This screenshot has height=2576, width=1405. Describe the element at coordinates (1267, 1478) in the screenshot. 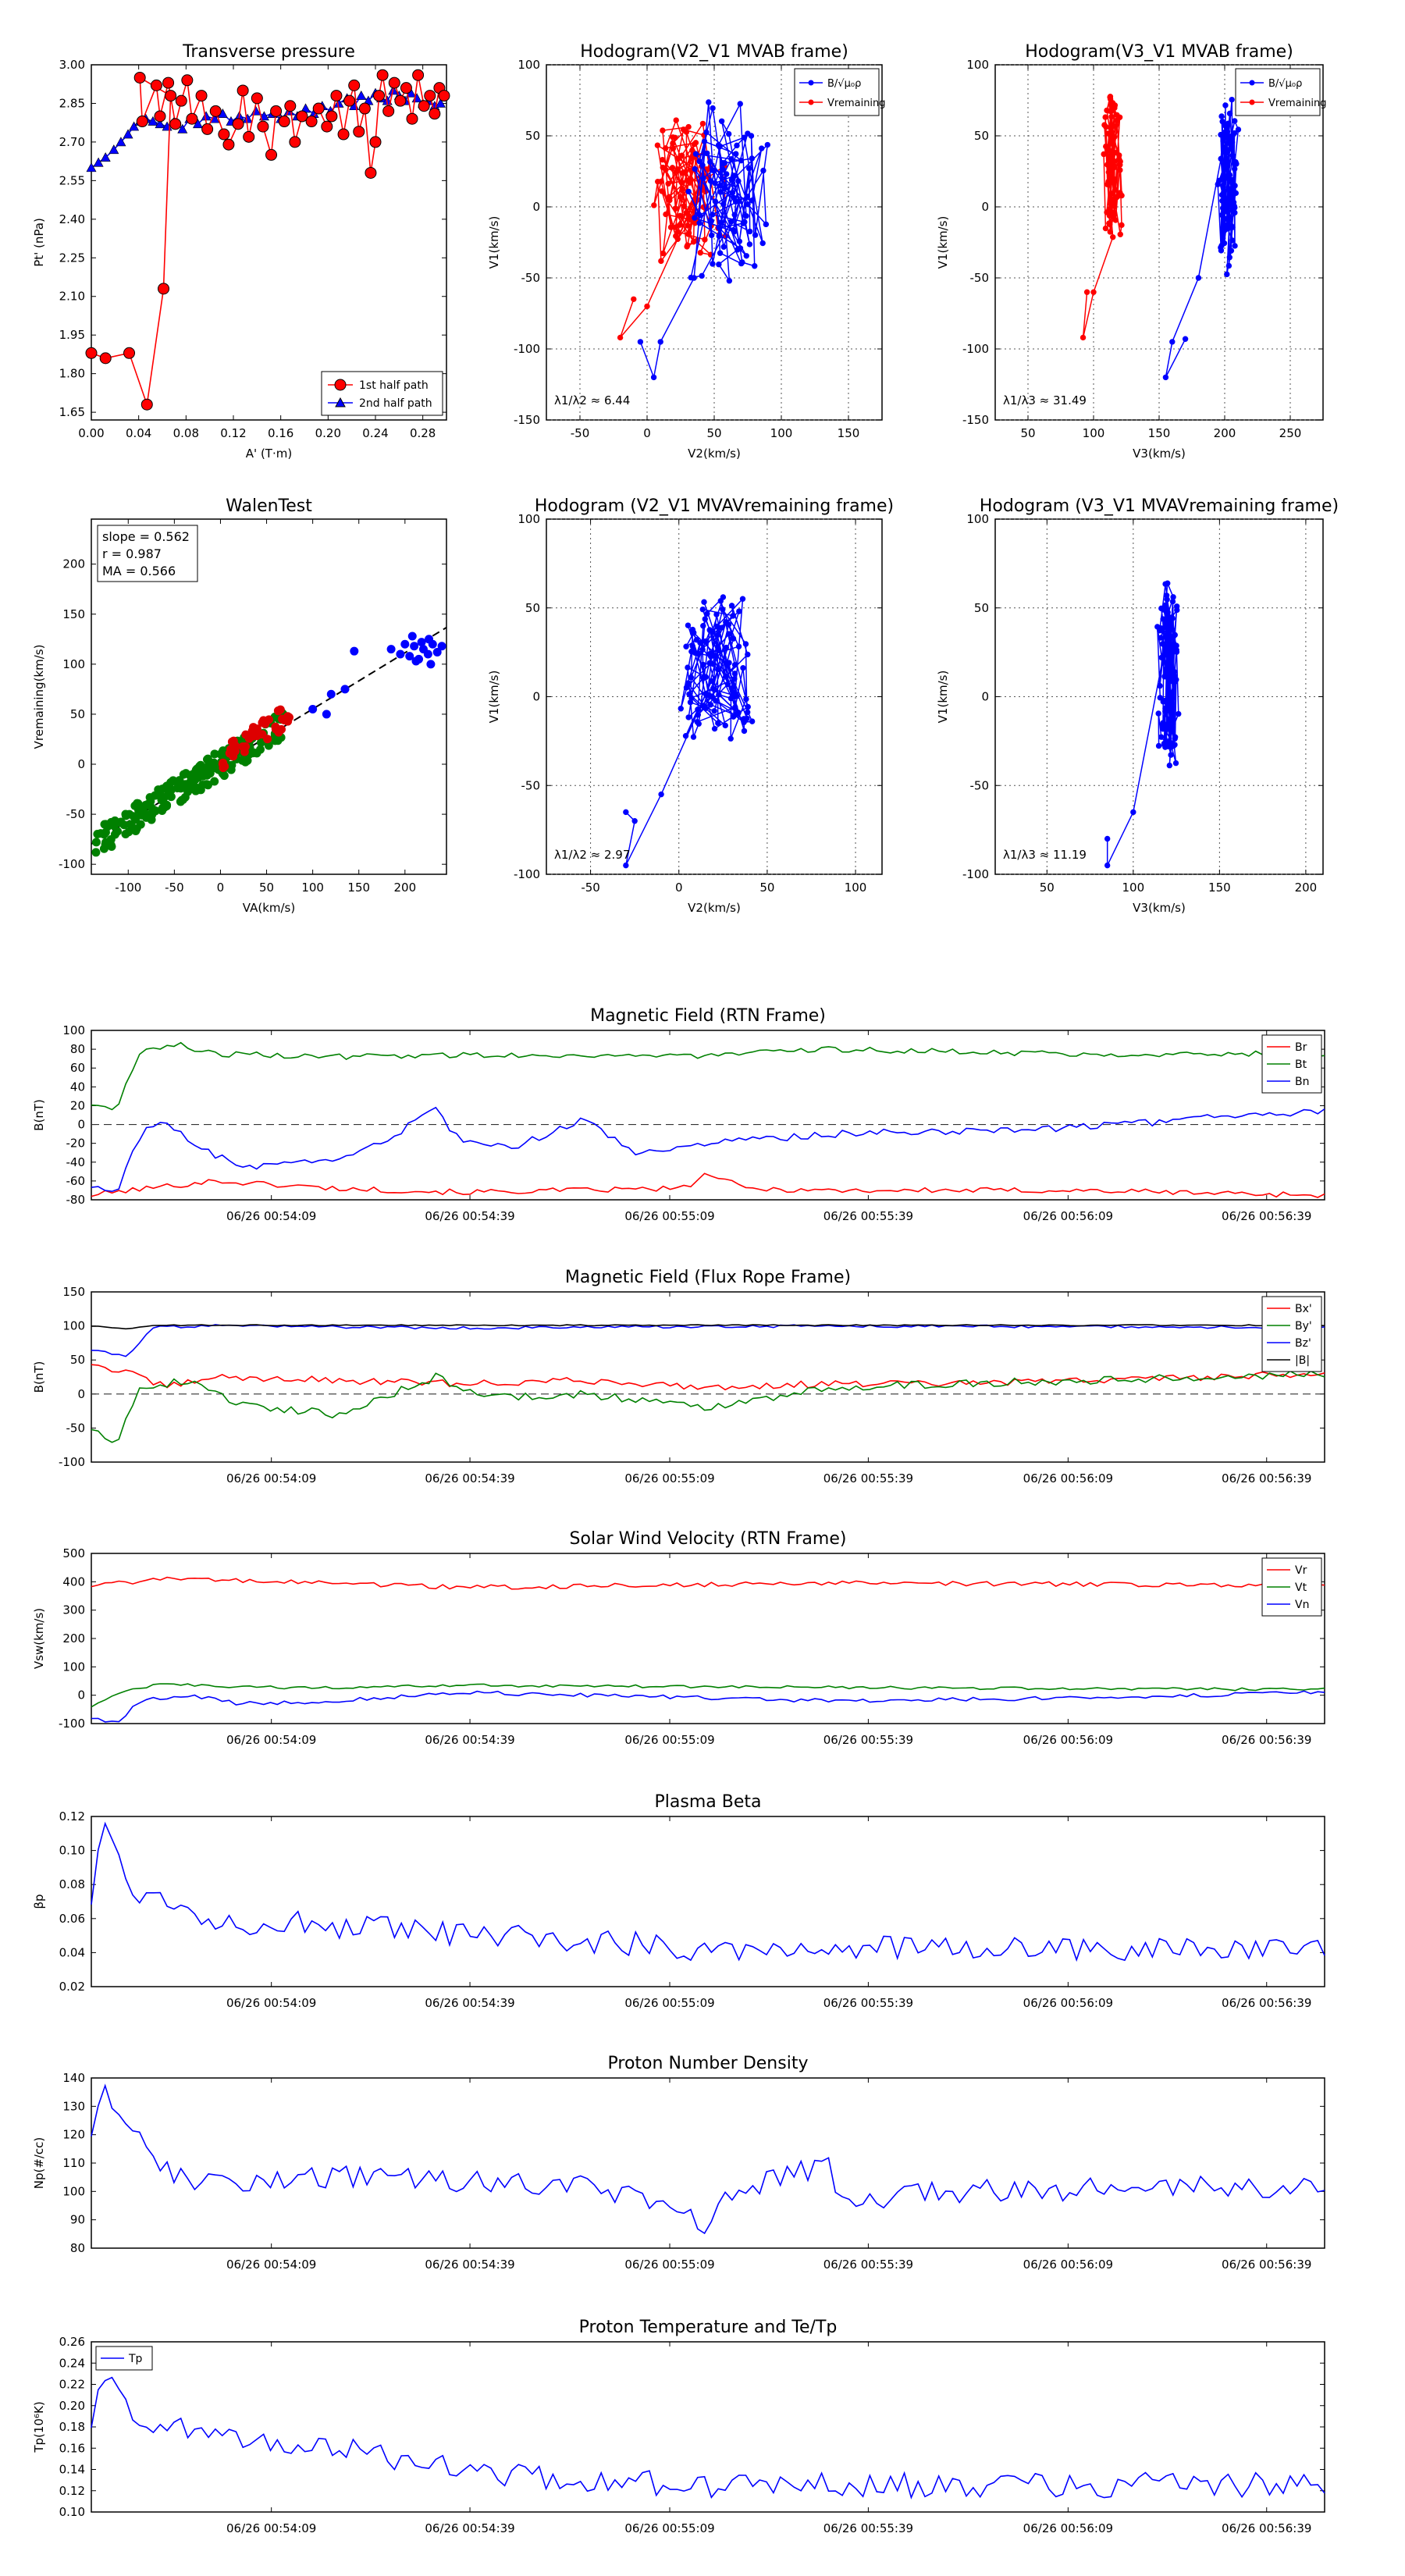

I see `bfr-xtick-label: 06/26 00:56:39` at that location.